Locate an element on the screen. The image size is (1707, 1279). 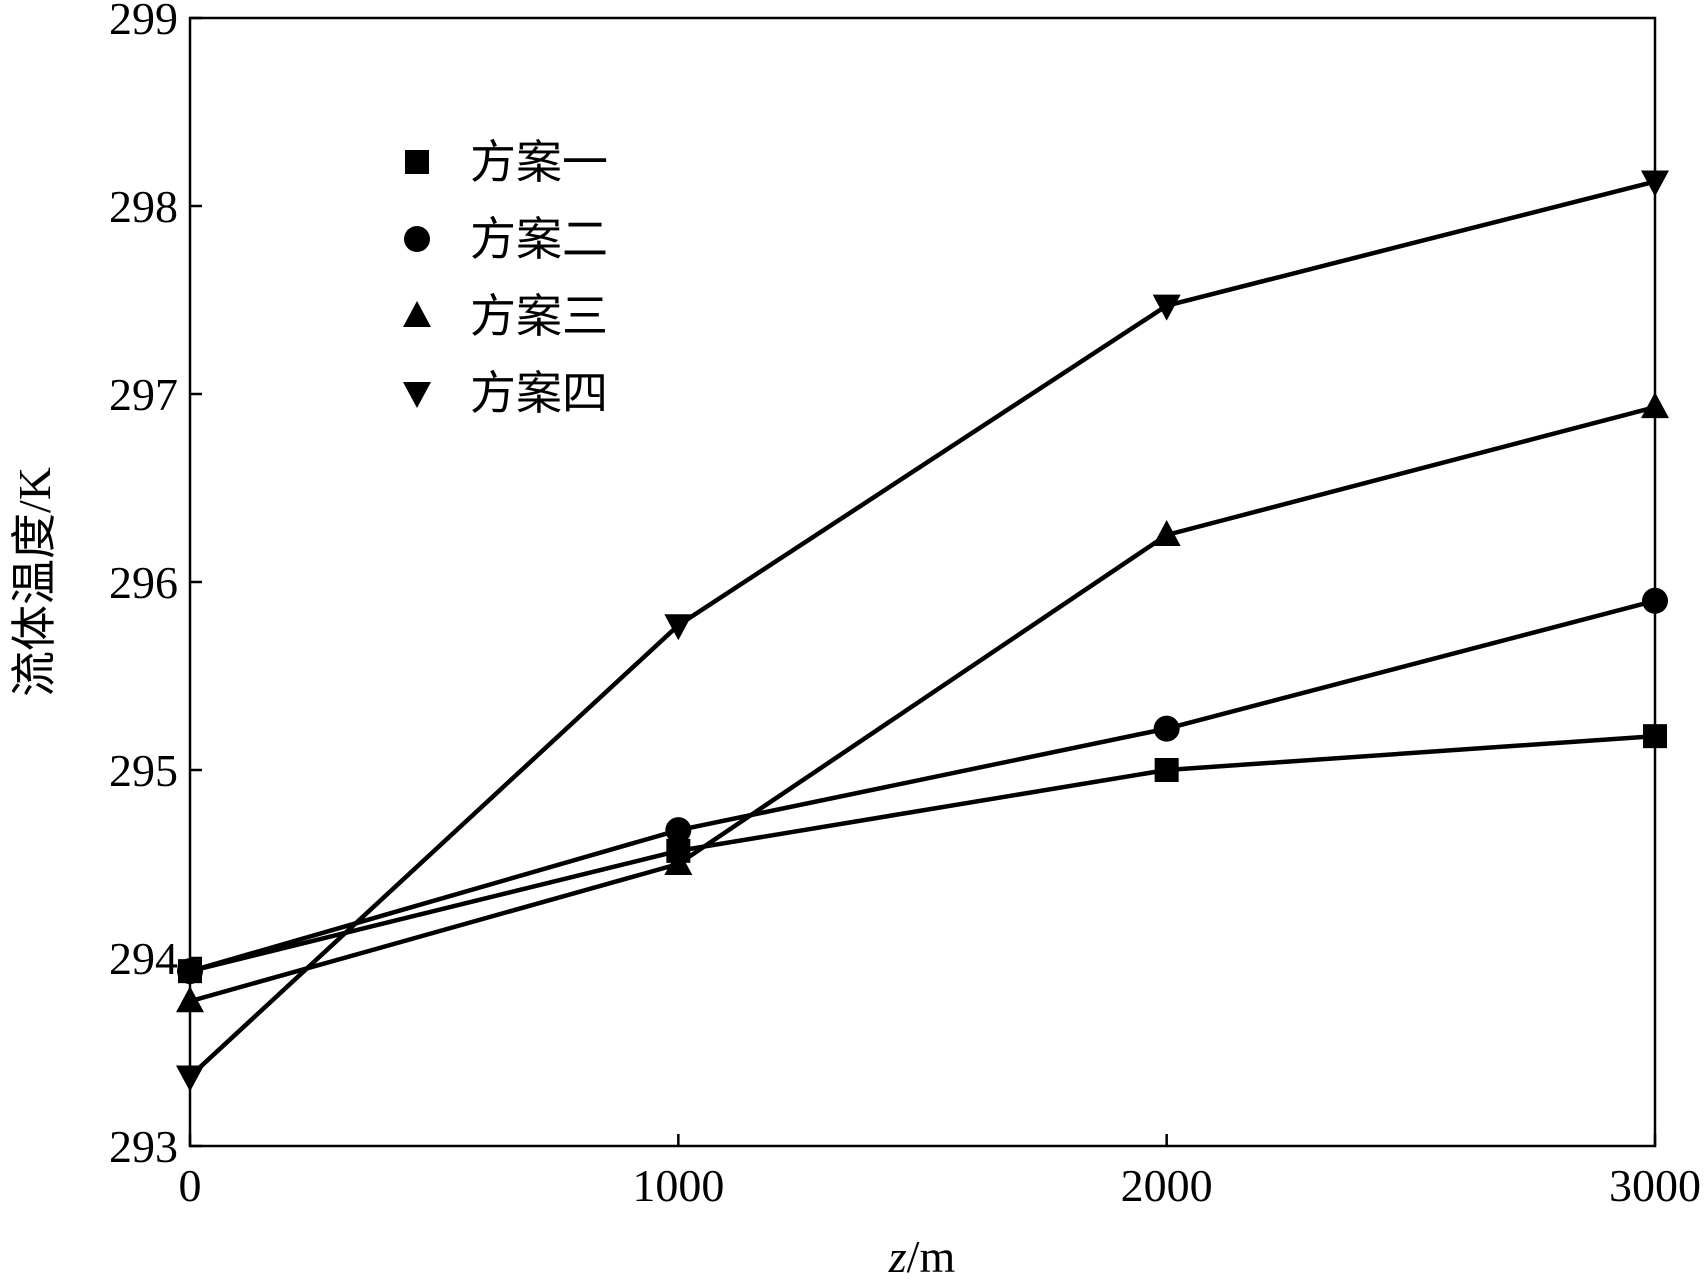
legend-label-2: 方案二 is located at coordinates (539, 239).